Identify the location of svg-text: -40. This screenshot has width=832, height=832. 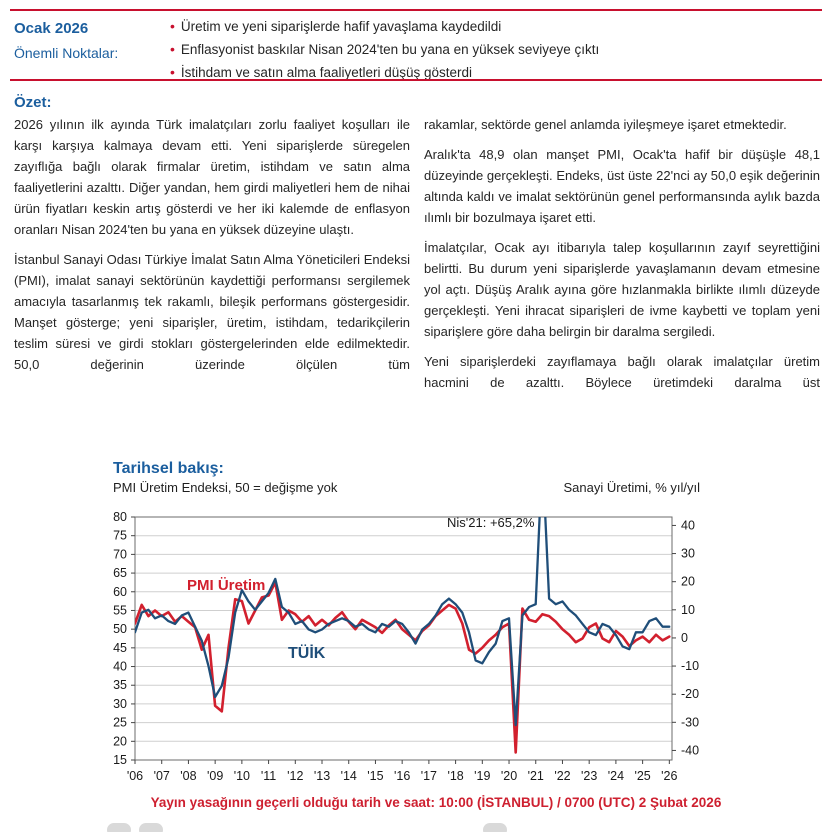
(690, 750).